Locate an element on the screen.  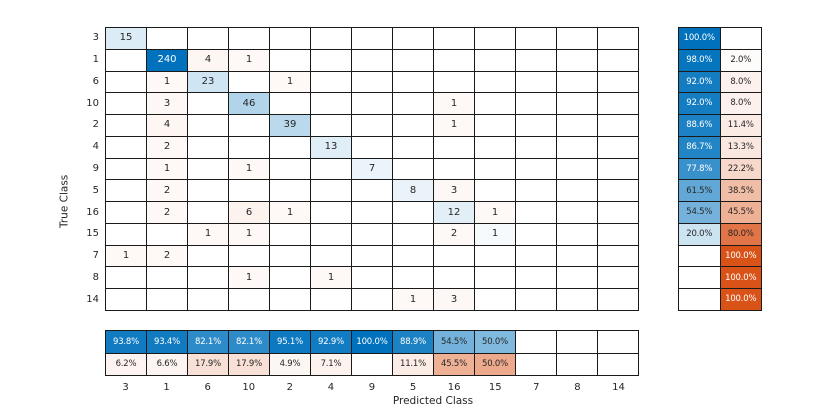
row-summary-fnr-cell: 22.2% is located at coordinates (741, 169).